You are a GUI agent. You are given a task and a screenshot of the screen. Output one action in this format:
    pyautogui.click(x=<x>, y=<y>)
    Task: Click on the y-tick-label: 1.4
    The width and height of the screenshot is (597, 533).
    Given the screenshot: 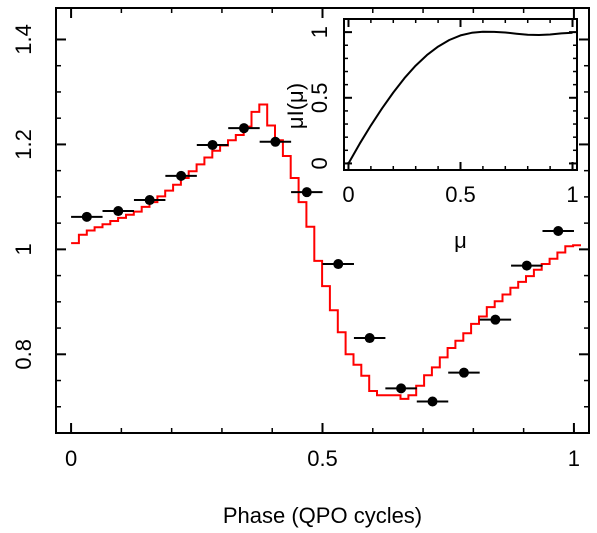 What is the action you would take?
    pyautogui.click(x=23, y=39)
    